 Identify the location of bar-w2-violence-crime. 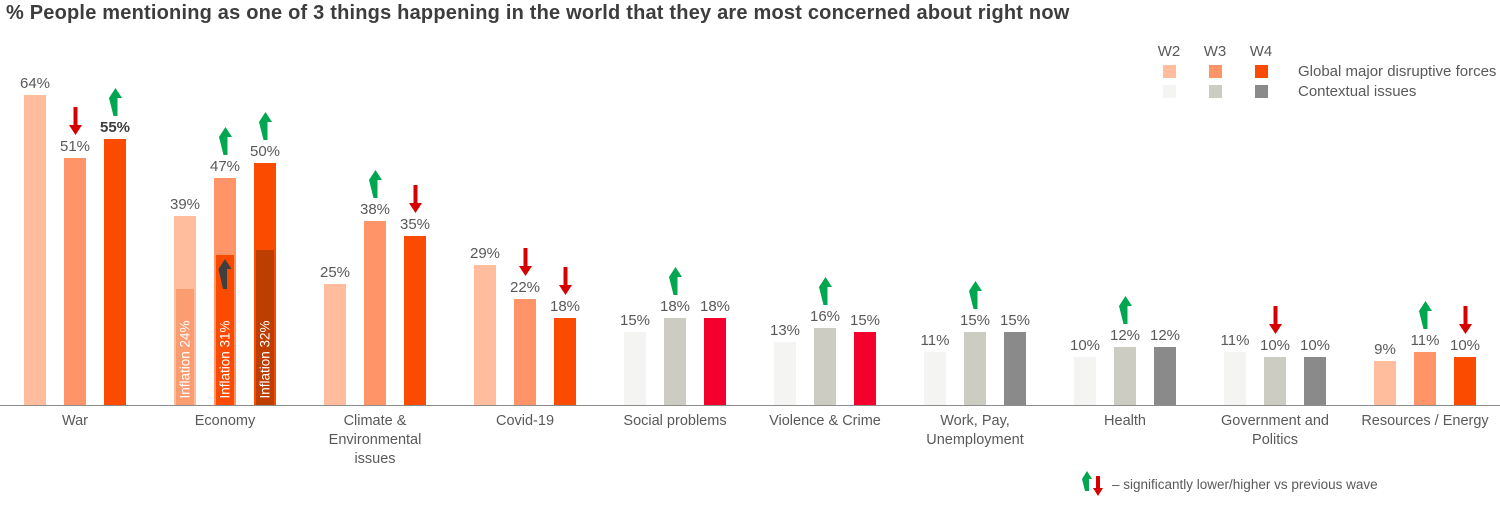
(785, 373).